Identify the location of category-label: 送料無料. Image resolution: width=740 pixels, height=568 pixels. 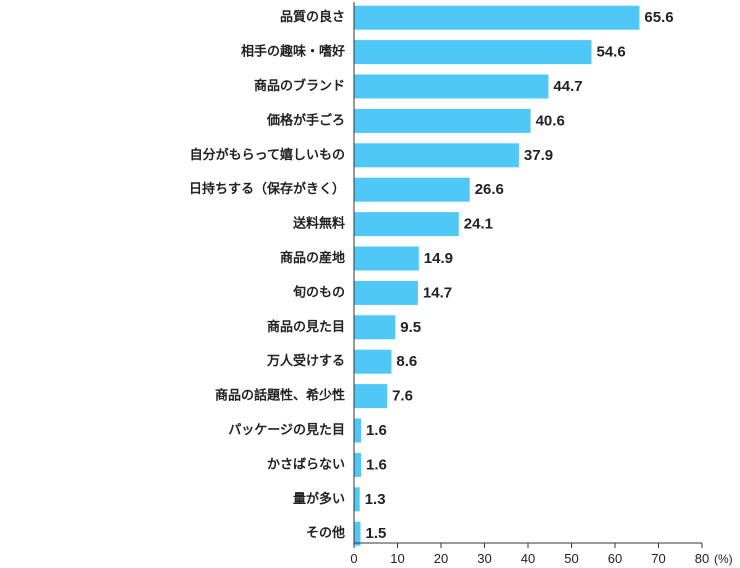
(318, 224).